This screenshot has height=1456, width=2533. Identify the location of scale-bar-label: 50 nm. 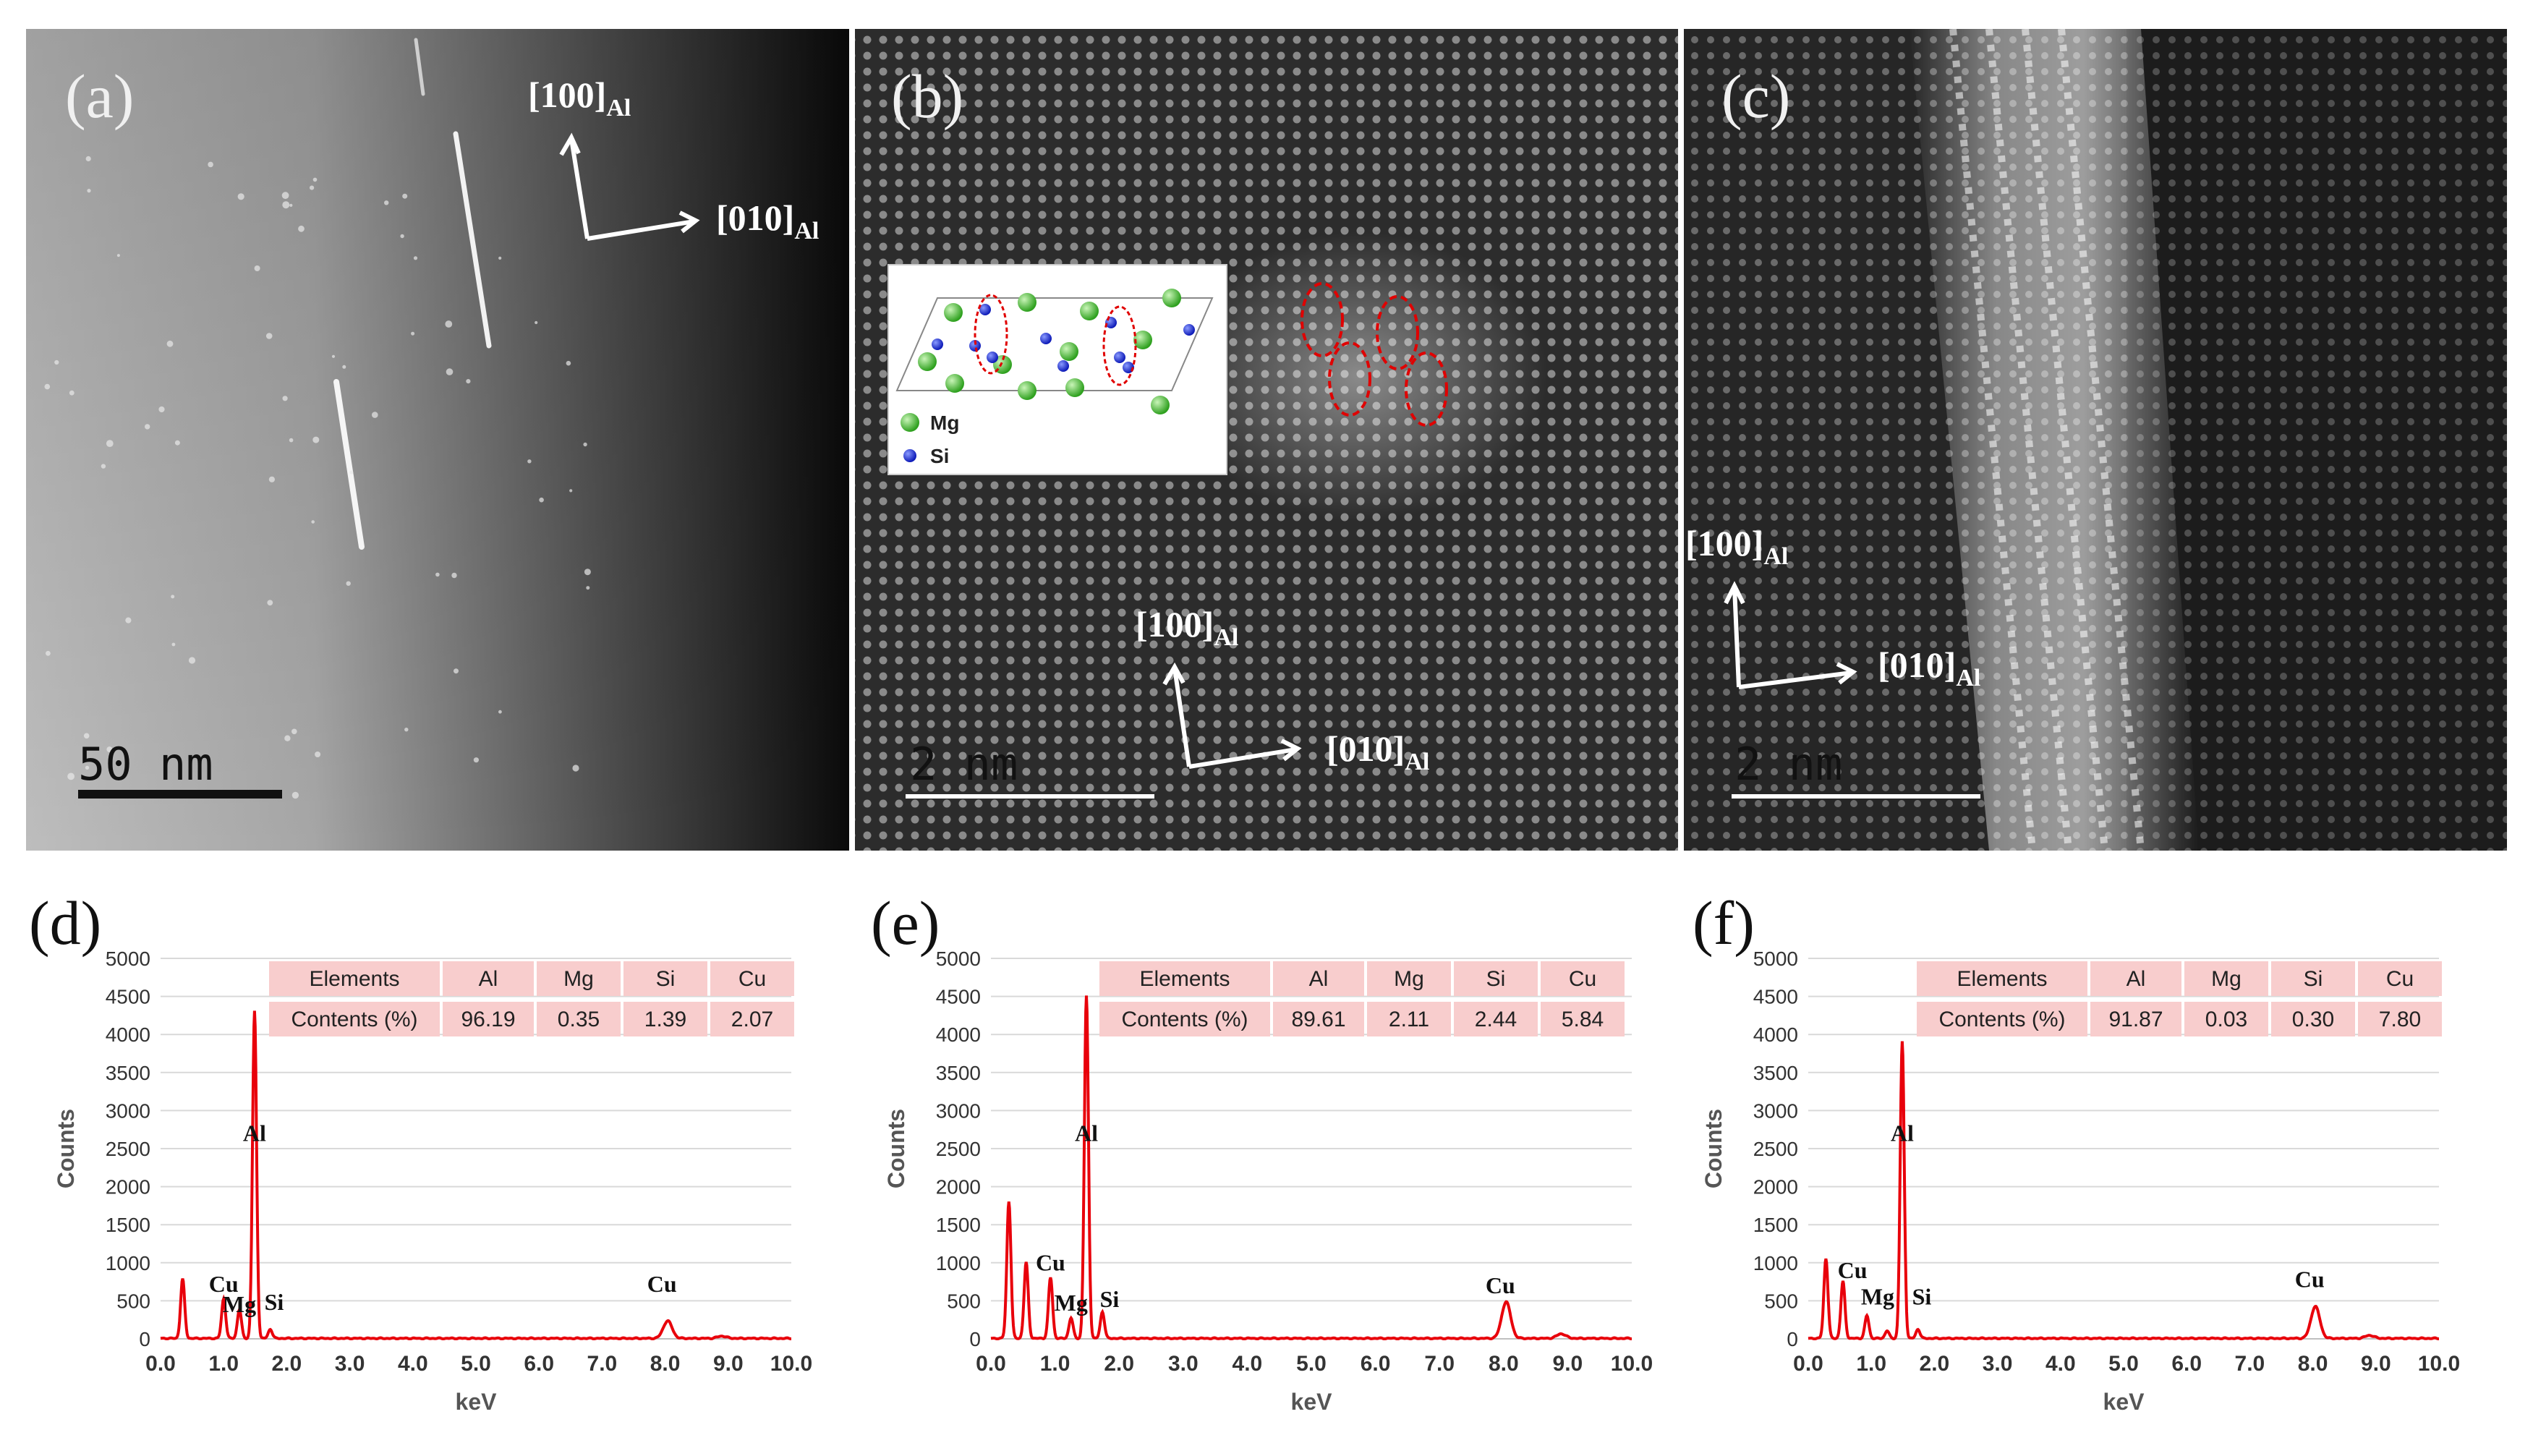
(145, 764).